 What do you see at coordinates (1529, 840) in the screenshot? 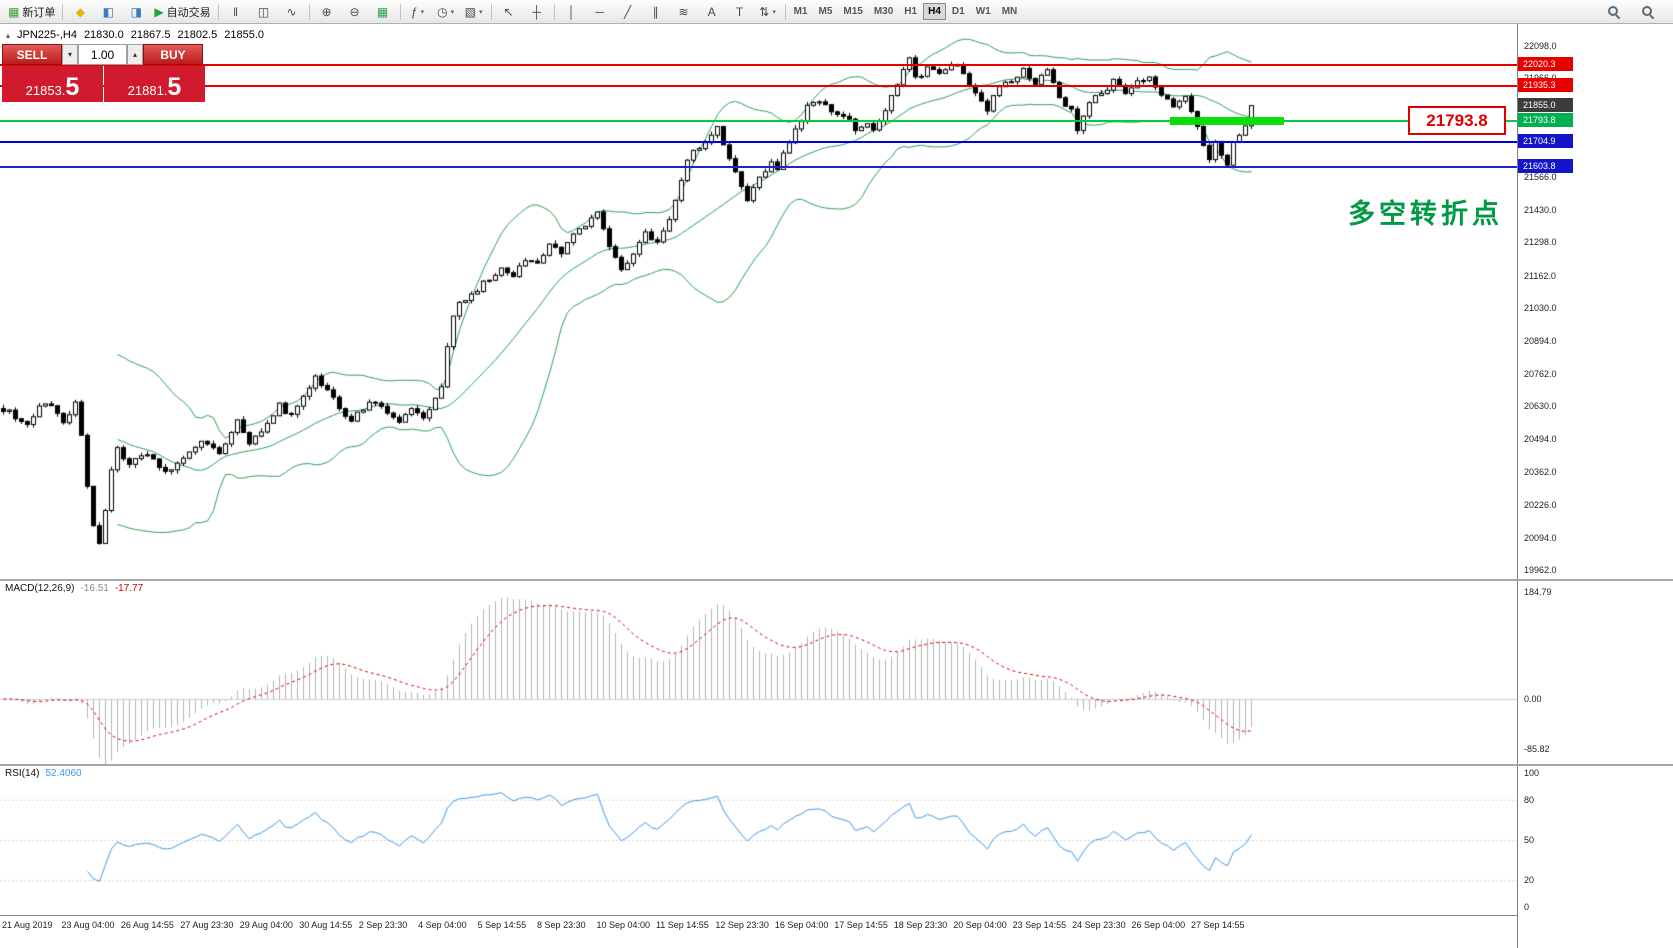
I see `rsi-tick-label: 50` at bounding box center [1529, 840].